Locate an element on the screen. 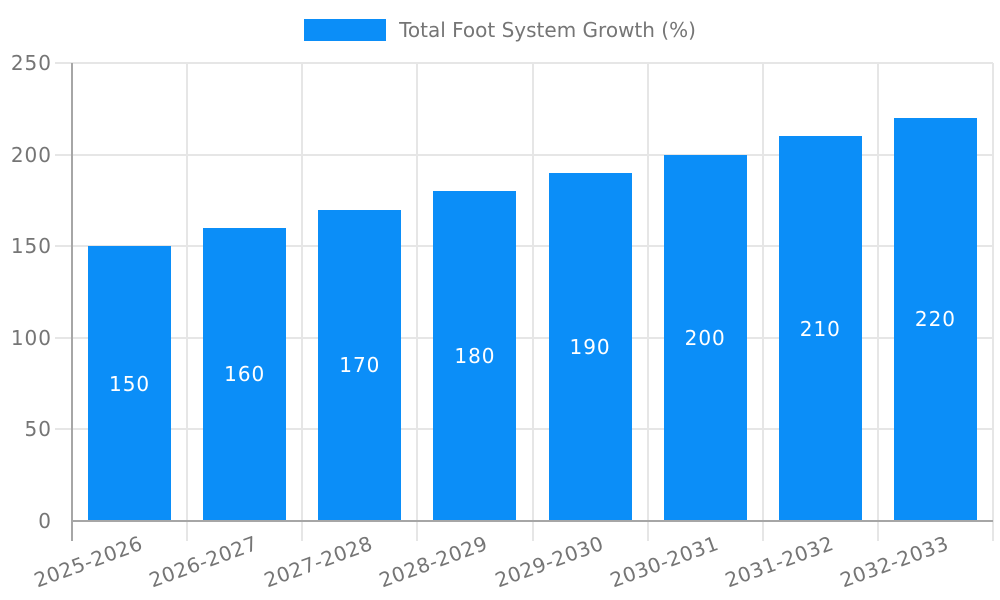  y-tick-label: 50 is located at coordinates (38, 429).